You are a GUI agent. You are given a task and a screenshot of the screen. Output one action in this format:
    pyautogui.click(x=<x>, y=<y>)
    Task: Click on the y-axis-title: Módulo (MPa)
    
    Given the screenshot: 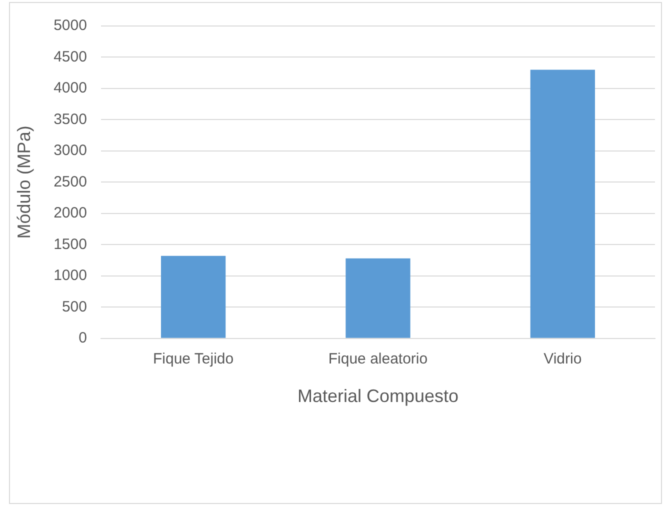 What is the action you would take?
    pyautogui.click(x=24, y=182)
    